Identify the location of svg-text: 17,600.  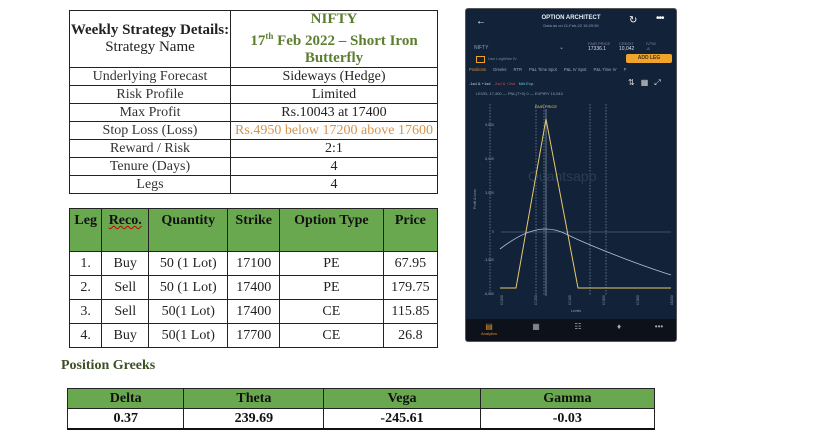
(604, 300).